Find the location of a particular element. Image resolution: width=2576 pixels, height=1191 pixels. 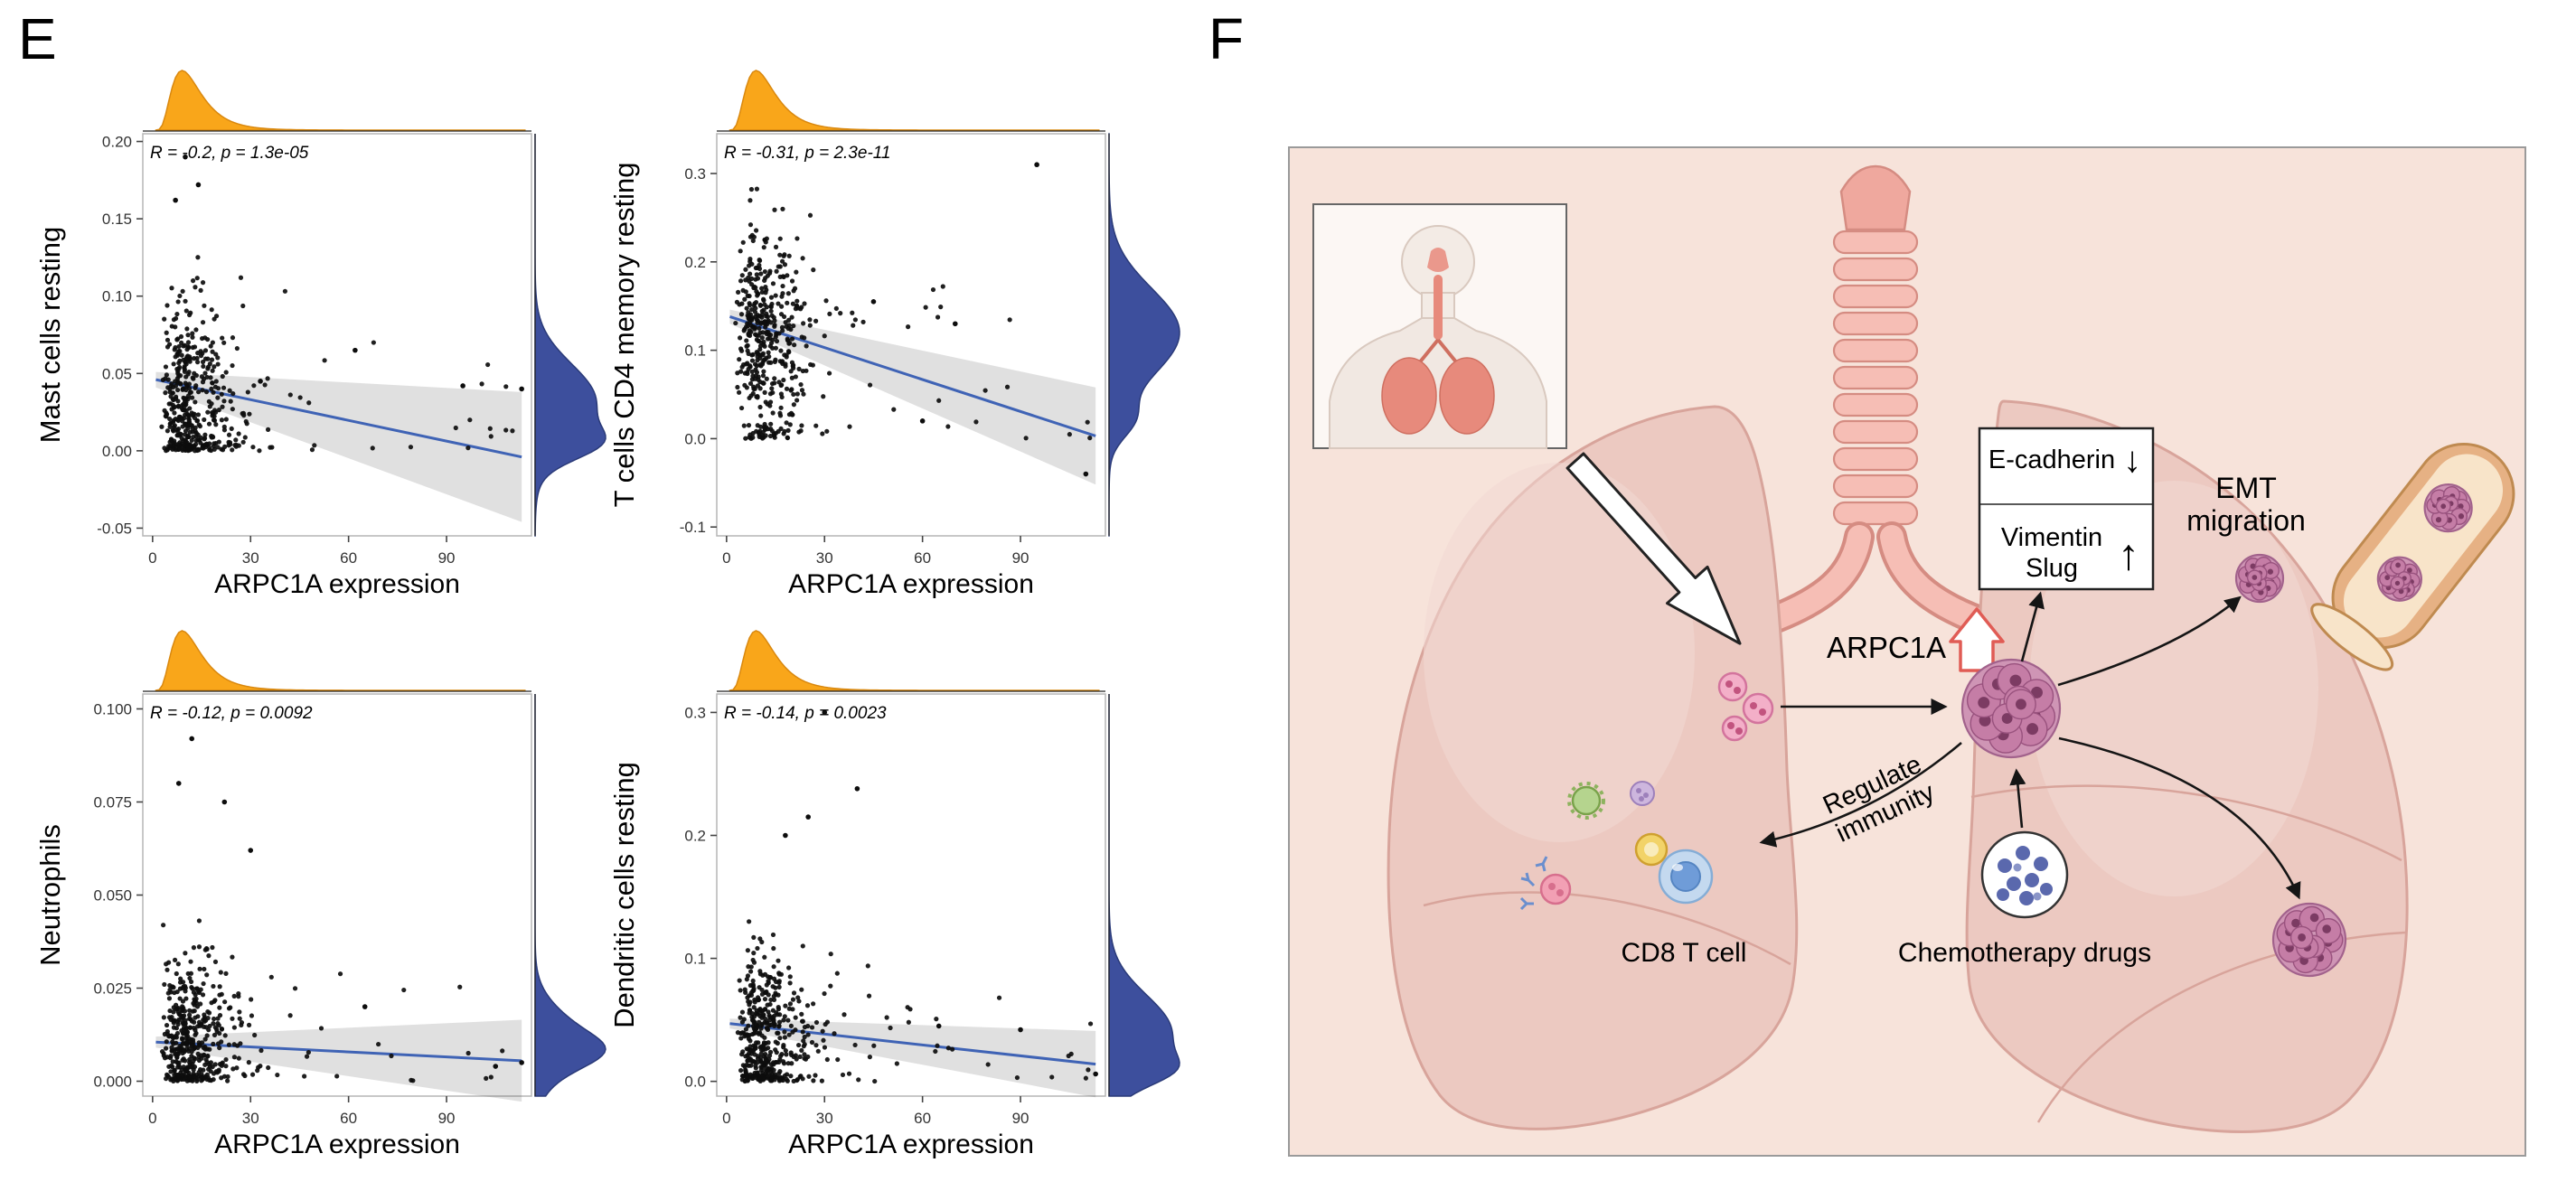

inset-torso is located at coordinates (1438, 383).